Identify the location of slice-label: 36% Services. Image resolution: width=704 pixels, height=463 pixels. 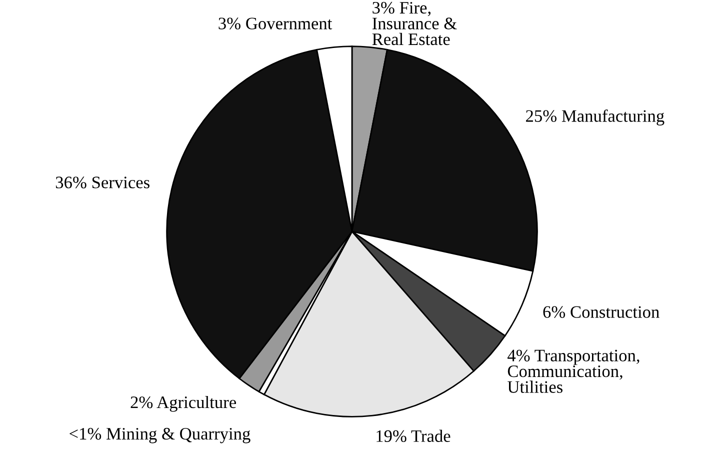
(103, 182).